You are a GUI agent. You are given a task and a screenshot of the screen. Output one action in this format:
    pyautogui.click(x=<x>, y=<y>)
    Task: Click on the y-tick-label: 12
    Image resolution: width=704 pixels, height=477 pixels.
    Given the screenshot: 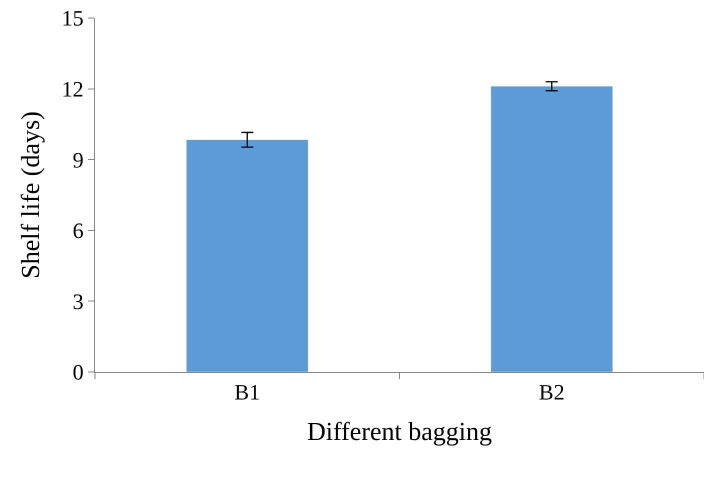 What is the action you would take?
    pyautogui.click(x=73, y=89)
    